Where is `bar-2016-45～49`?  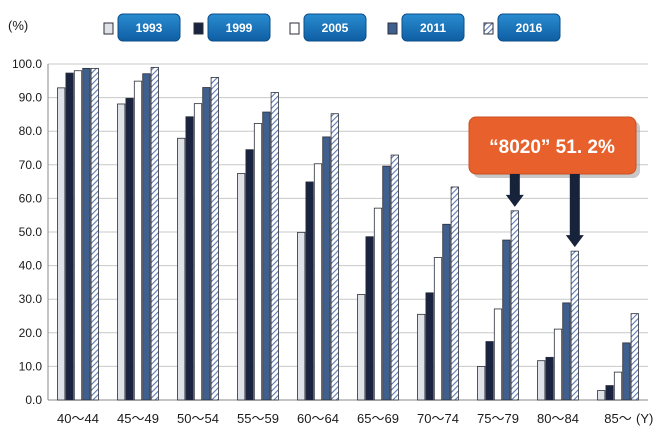
bar-2016-45～49 is located at coordinates (154, 233).